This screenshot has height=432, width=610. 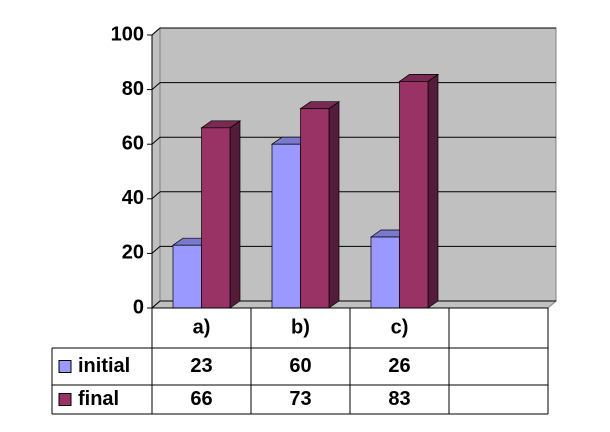 I want to click on y-tick-label: 40, so click(x=133, y=198).